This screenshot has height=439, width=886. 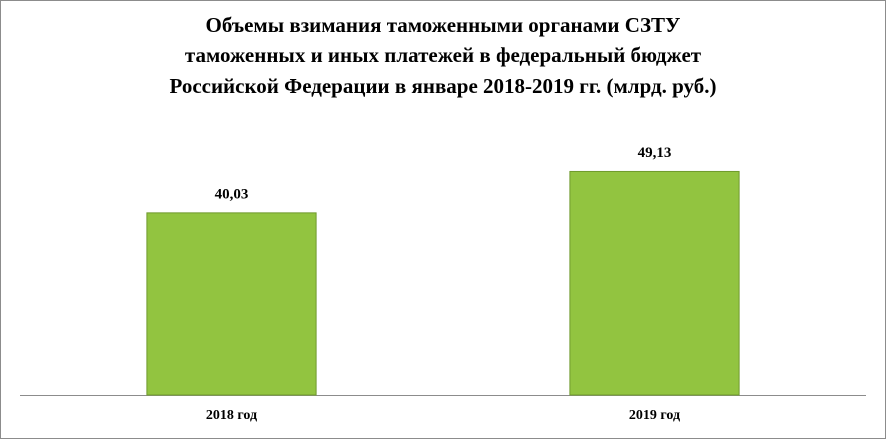 What do you see at coordinates (231, 415) in the screenshot?
I see `x-tick-label: 2018 год` at bounding box center [231, 415].